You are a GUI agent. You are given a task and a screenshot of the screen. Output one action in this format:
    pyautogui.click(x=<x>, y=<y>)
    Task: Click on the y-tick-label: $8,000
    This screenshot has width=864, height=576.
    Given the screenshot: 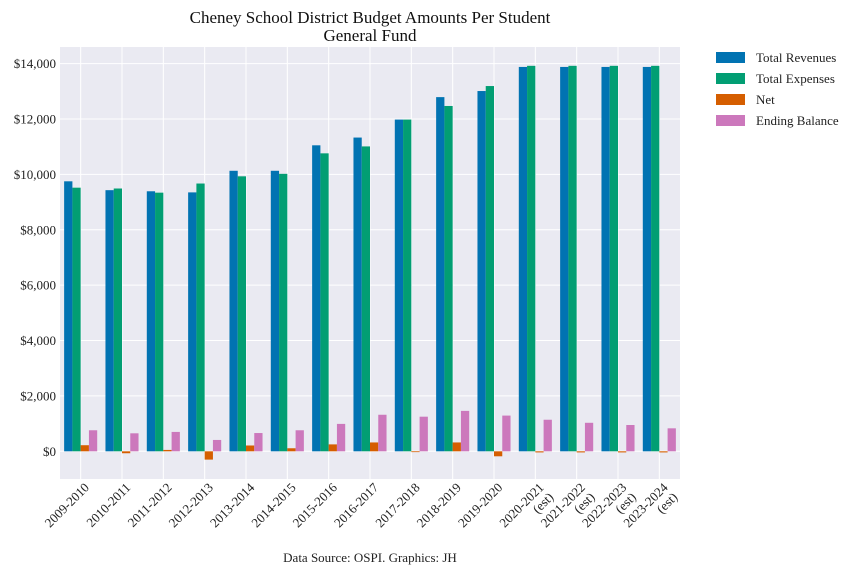 What is the action you would take?
    pyautogui.click(x=38, y=229)
    